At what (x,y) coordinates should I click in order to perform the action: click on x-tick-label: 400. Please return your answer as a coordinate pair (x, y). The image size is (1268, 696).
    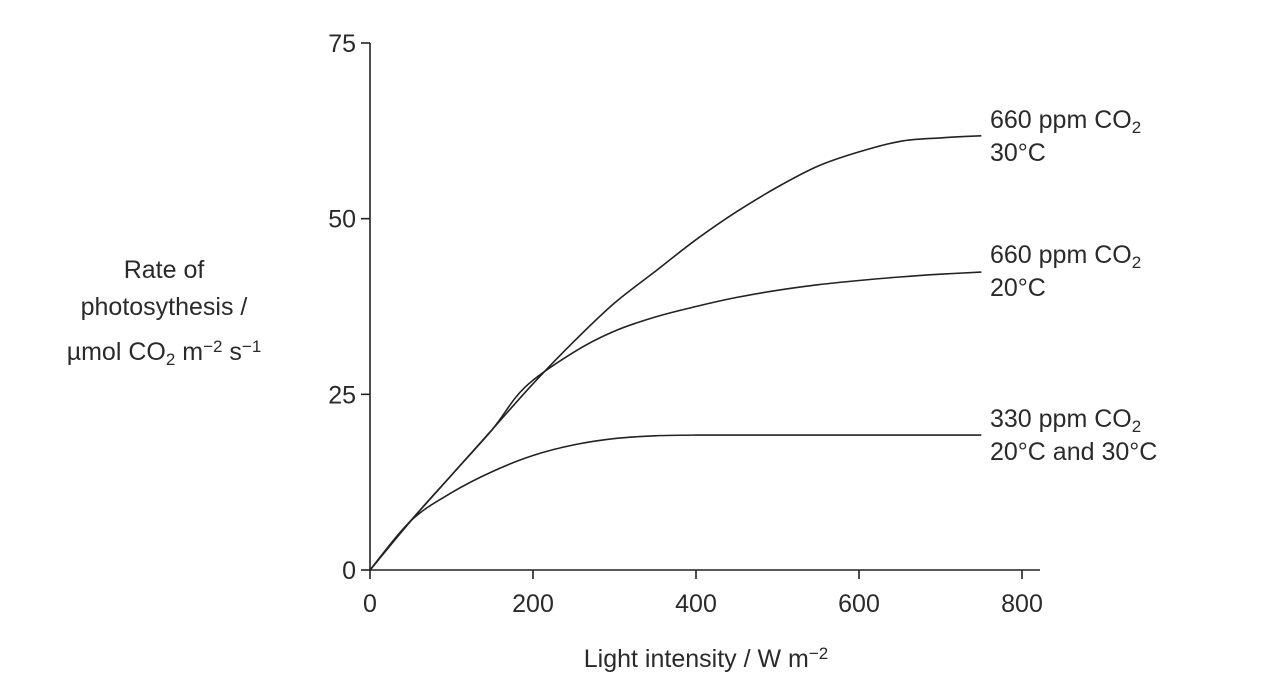
    Looking at the image, I should click on (696, 604).